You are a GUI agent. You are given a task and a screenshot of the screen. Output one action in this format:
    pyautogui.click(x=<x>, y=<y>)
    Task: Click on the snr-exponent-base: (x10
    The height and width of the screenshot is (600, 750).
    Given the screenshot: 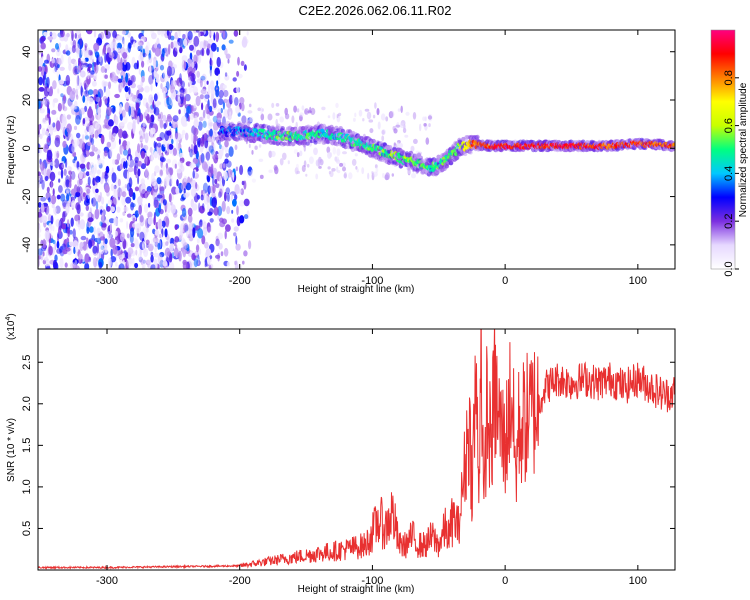 What is the action you would take?
    pyautogui.click(x=11, y=330)
    